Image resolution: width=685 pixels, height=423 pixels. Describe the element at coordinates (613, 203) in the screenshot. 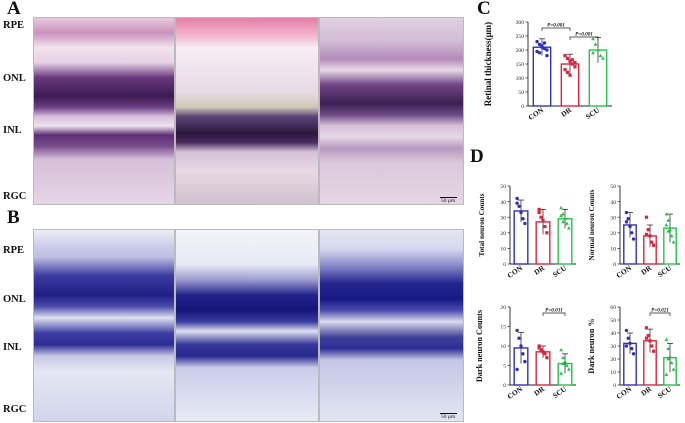

I see `y-tick-label-d2: 40` at that location.